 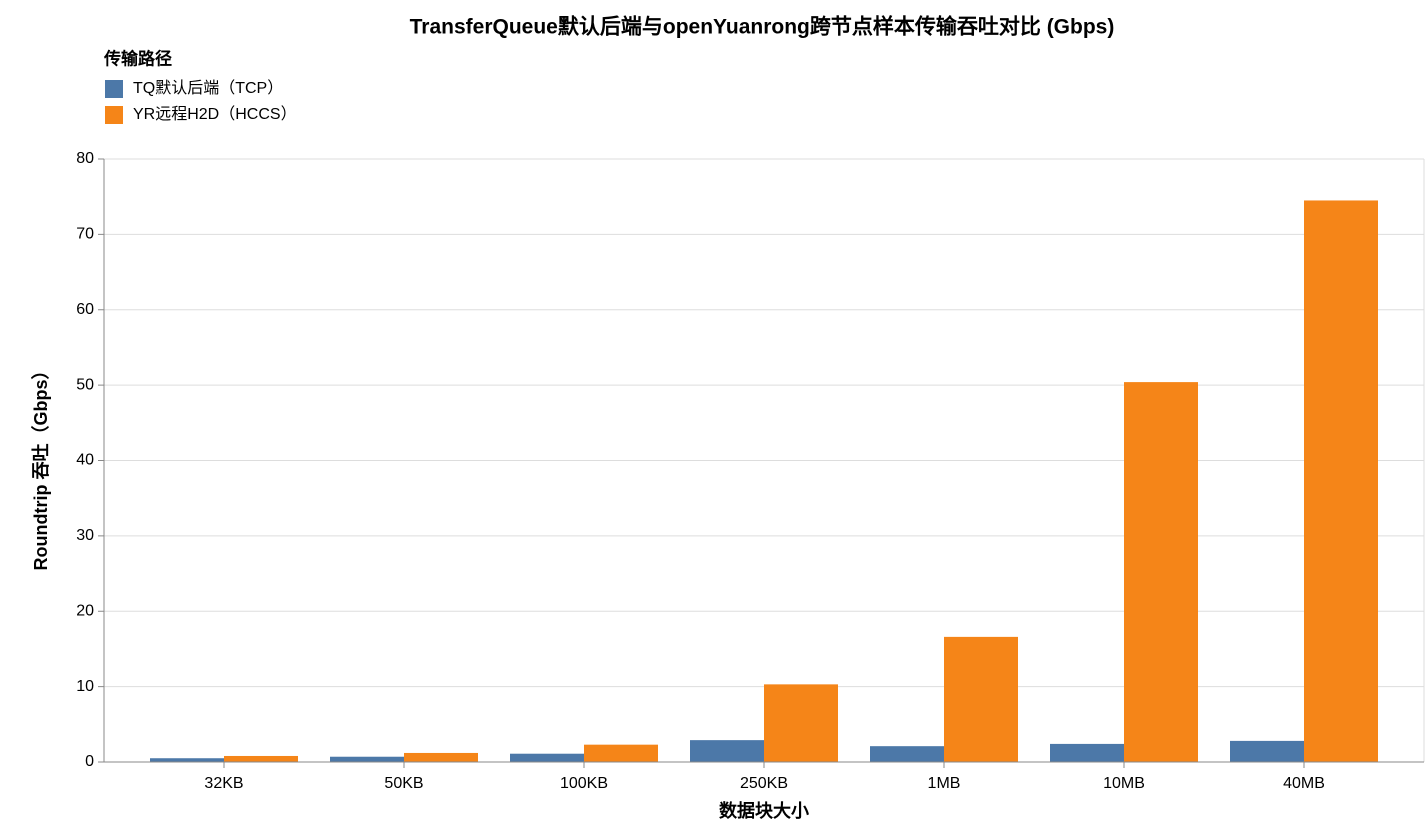 I want to click on legend-label: YR远程H2D（HCCS）, so click(x=215, y=114).